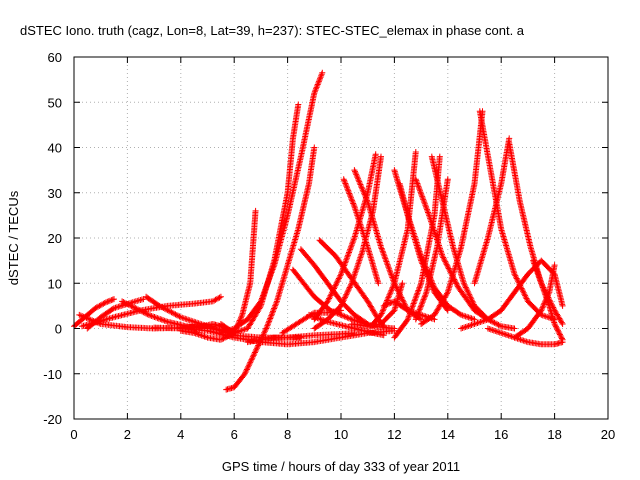 This screenshot has width=640, height=480. Describe the element at coordinates (55, 102) in the screenshot. I see `y-tick-label: 50` at that location.